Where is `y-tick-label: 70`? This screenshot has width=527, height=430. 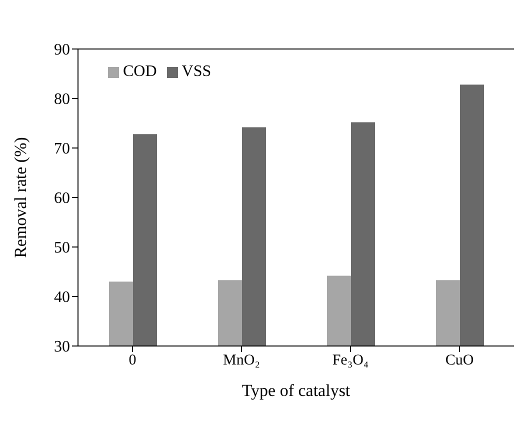 y-tick-label: 70 is located at coordinates (62, 149).